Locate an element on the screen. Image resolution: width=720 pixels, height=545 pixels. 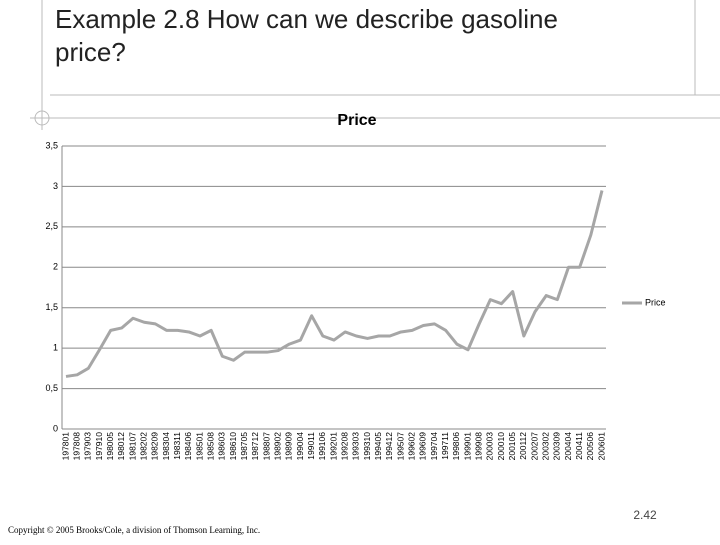
x-tick-label: 199405 is located at coordinates (378, 446).